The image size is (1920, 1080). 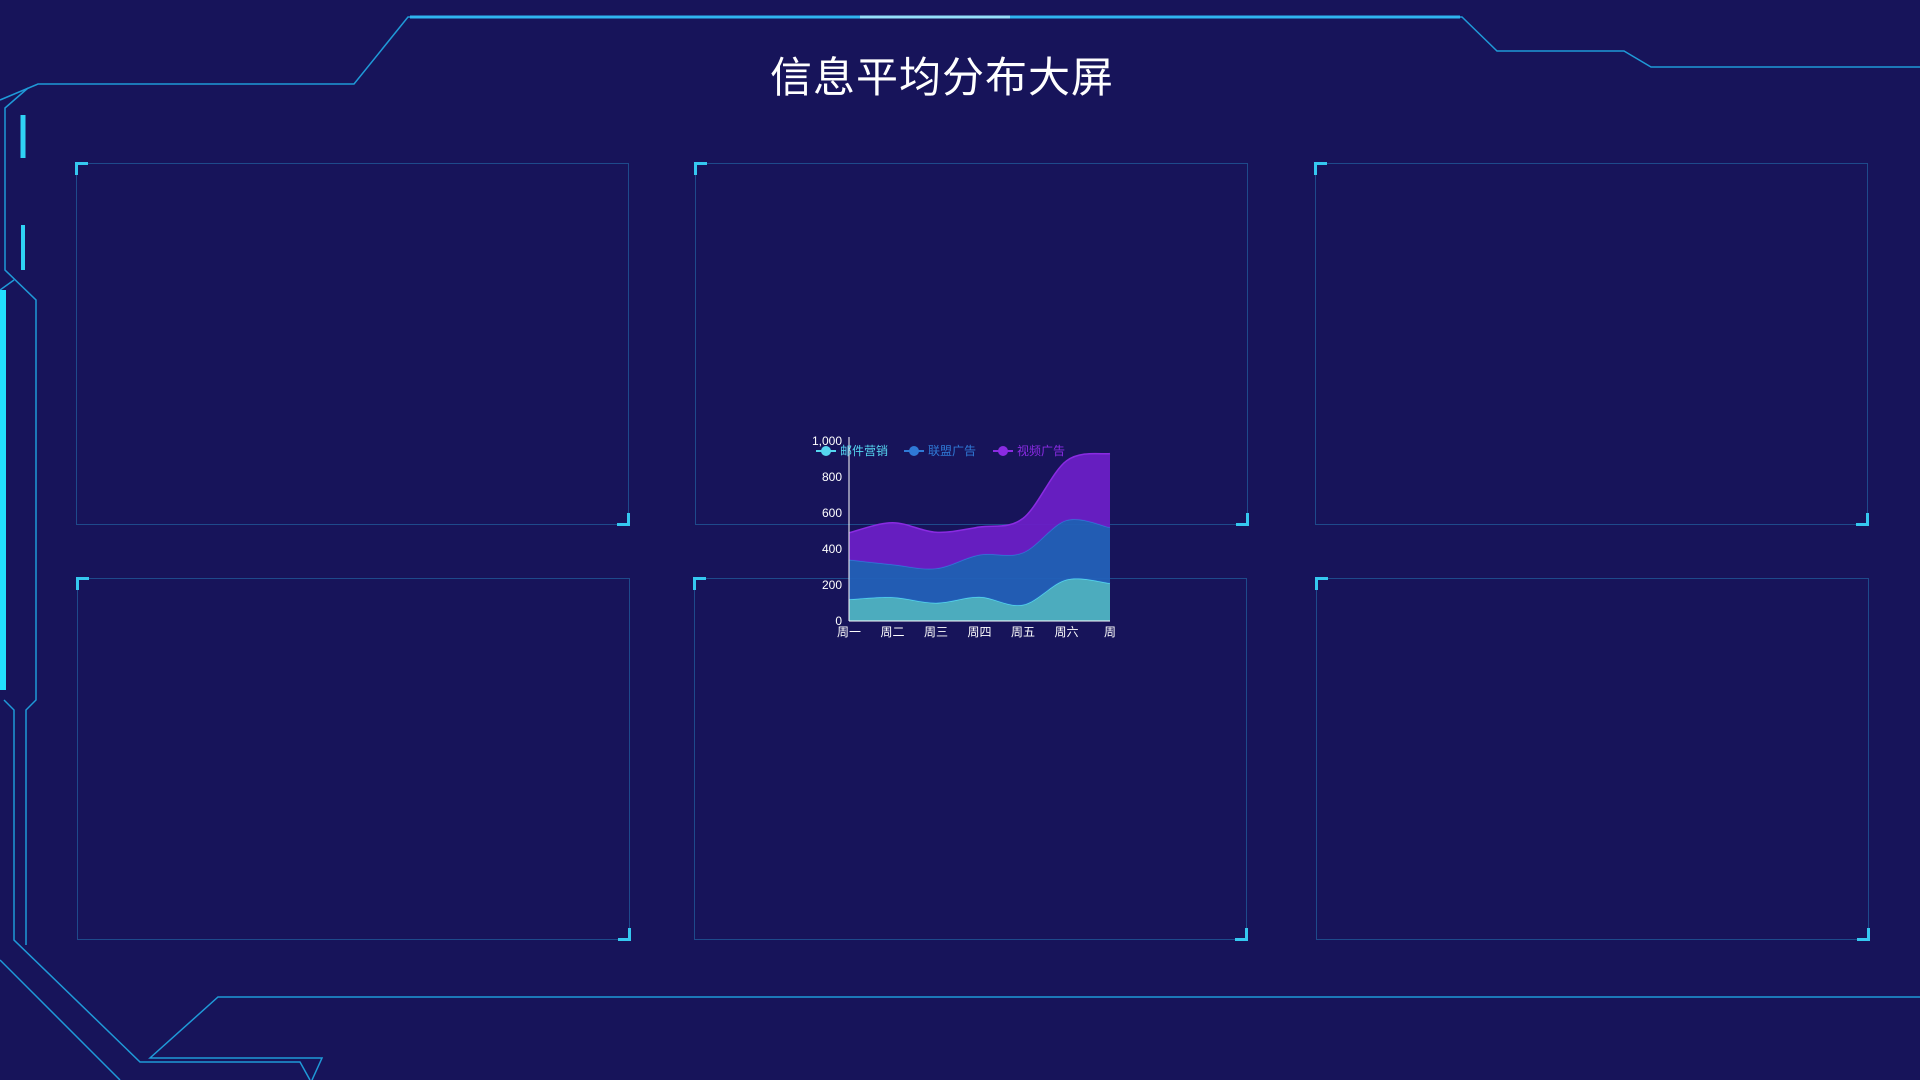 What do you see at coordinates (864, 451) in the screenshot?
I see `legend-label: 邮件营销` at bounding box center [864, 451].